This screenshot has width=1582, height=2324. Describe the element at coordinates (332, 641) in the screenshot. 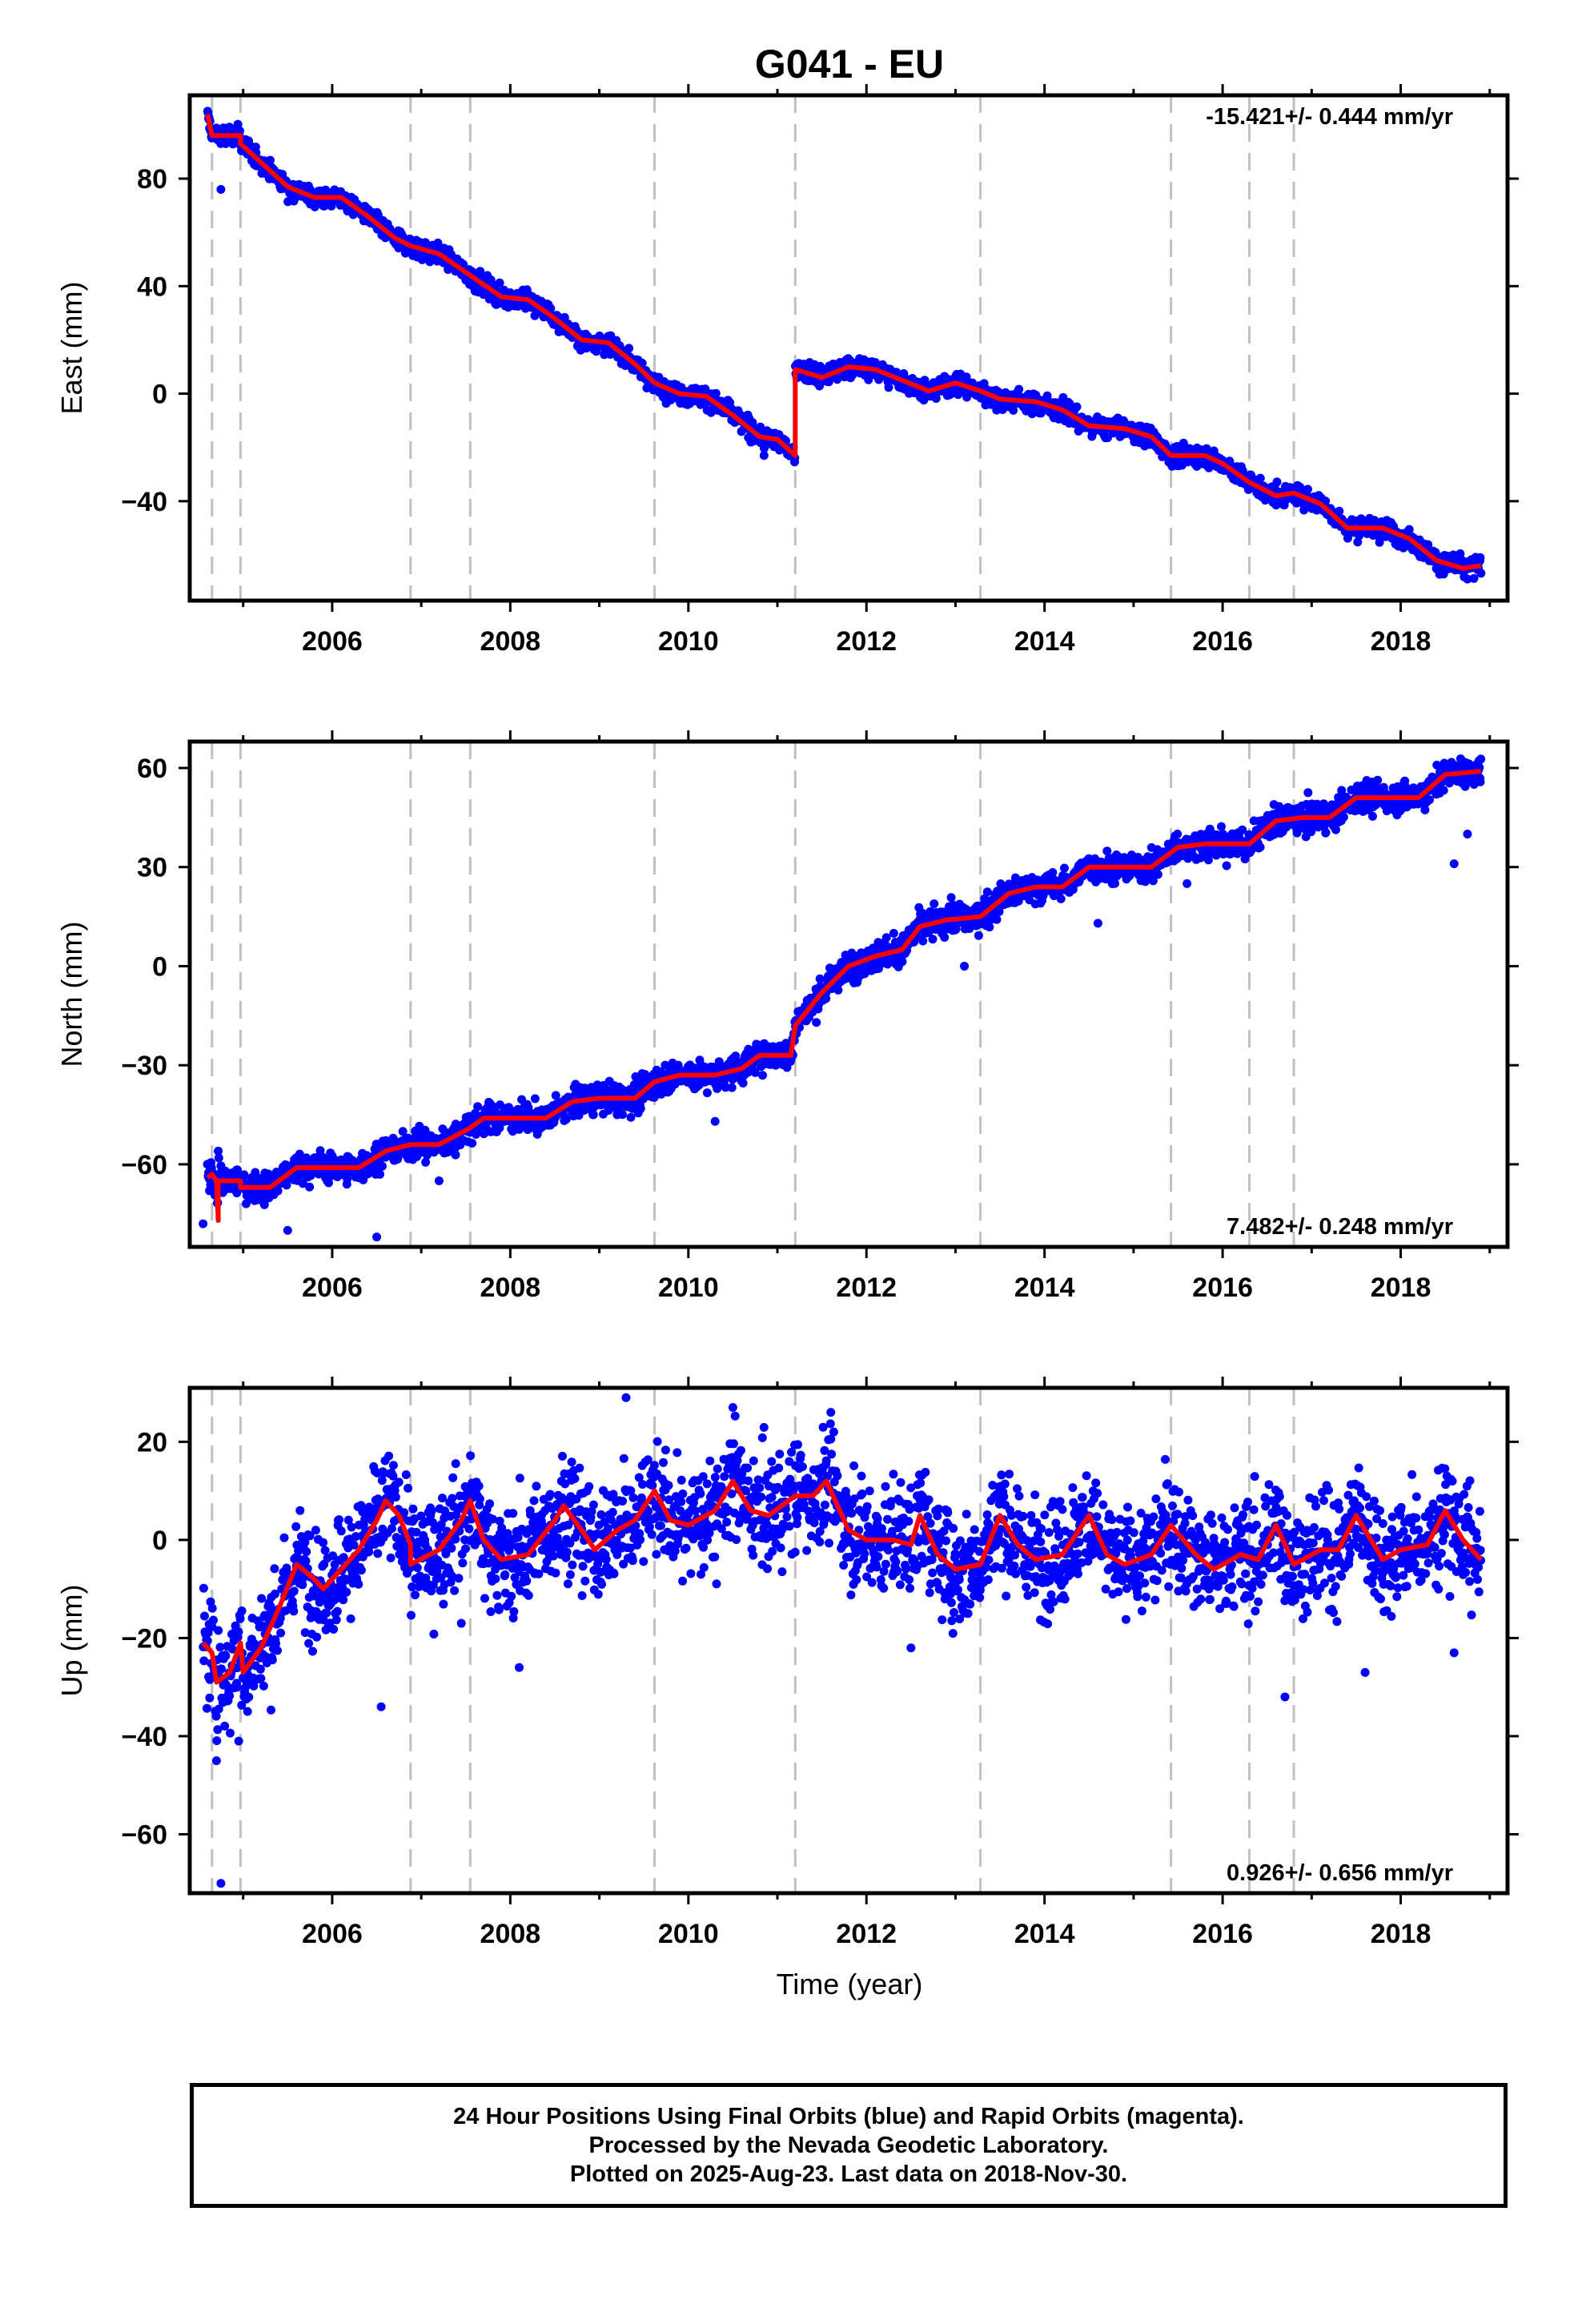

I see `x-tick-label: 2006` at that location.